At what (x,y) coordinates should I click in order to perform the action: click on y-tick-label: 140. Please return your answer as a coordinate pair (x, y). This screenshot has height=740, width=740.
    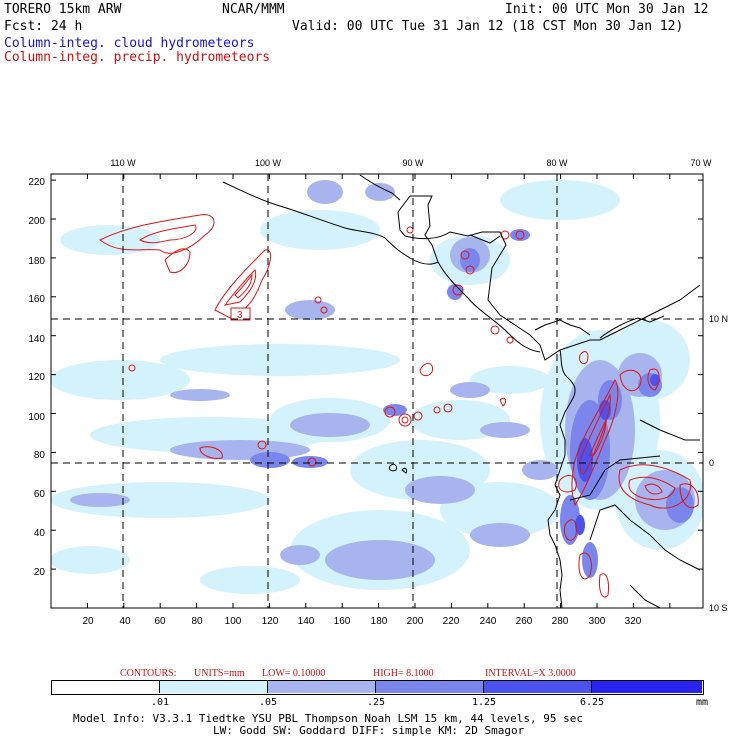
    Looking at the image, I should click on (36, 339).